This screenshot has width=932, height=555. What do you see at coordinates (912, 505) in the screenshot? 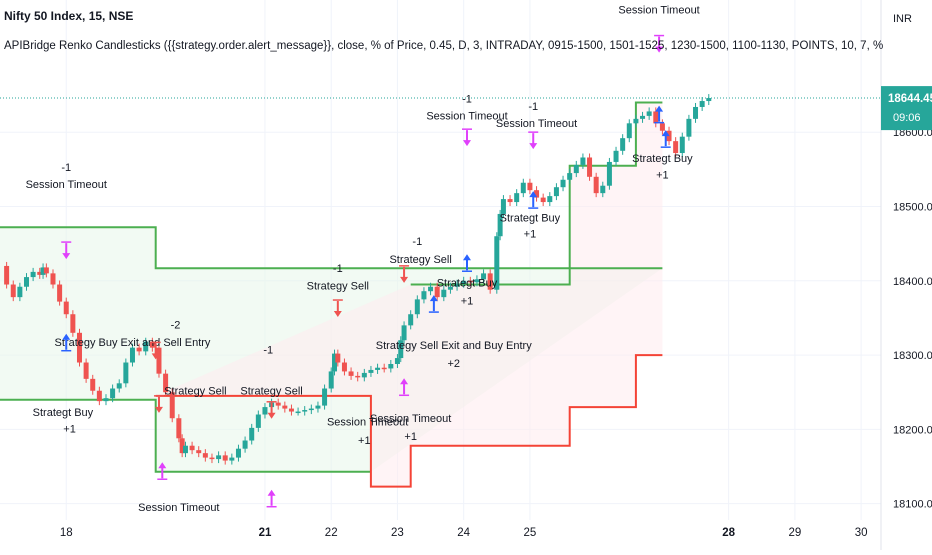
I see `y-tick-label: 18100.00` at bounding box center [912, 505].